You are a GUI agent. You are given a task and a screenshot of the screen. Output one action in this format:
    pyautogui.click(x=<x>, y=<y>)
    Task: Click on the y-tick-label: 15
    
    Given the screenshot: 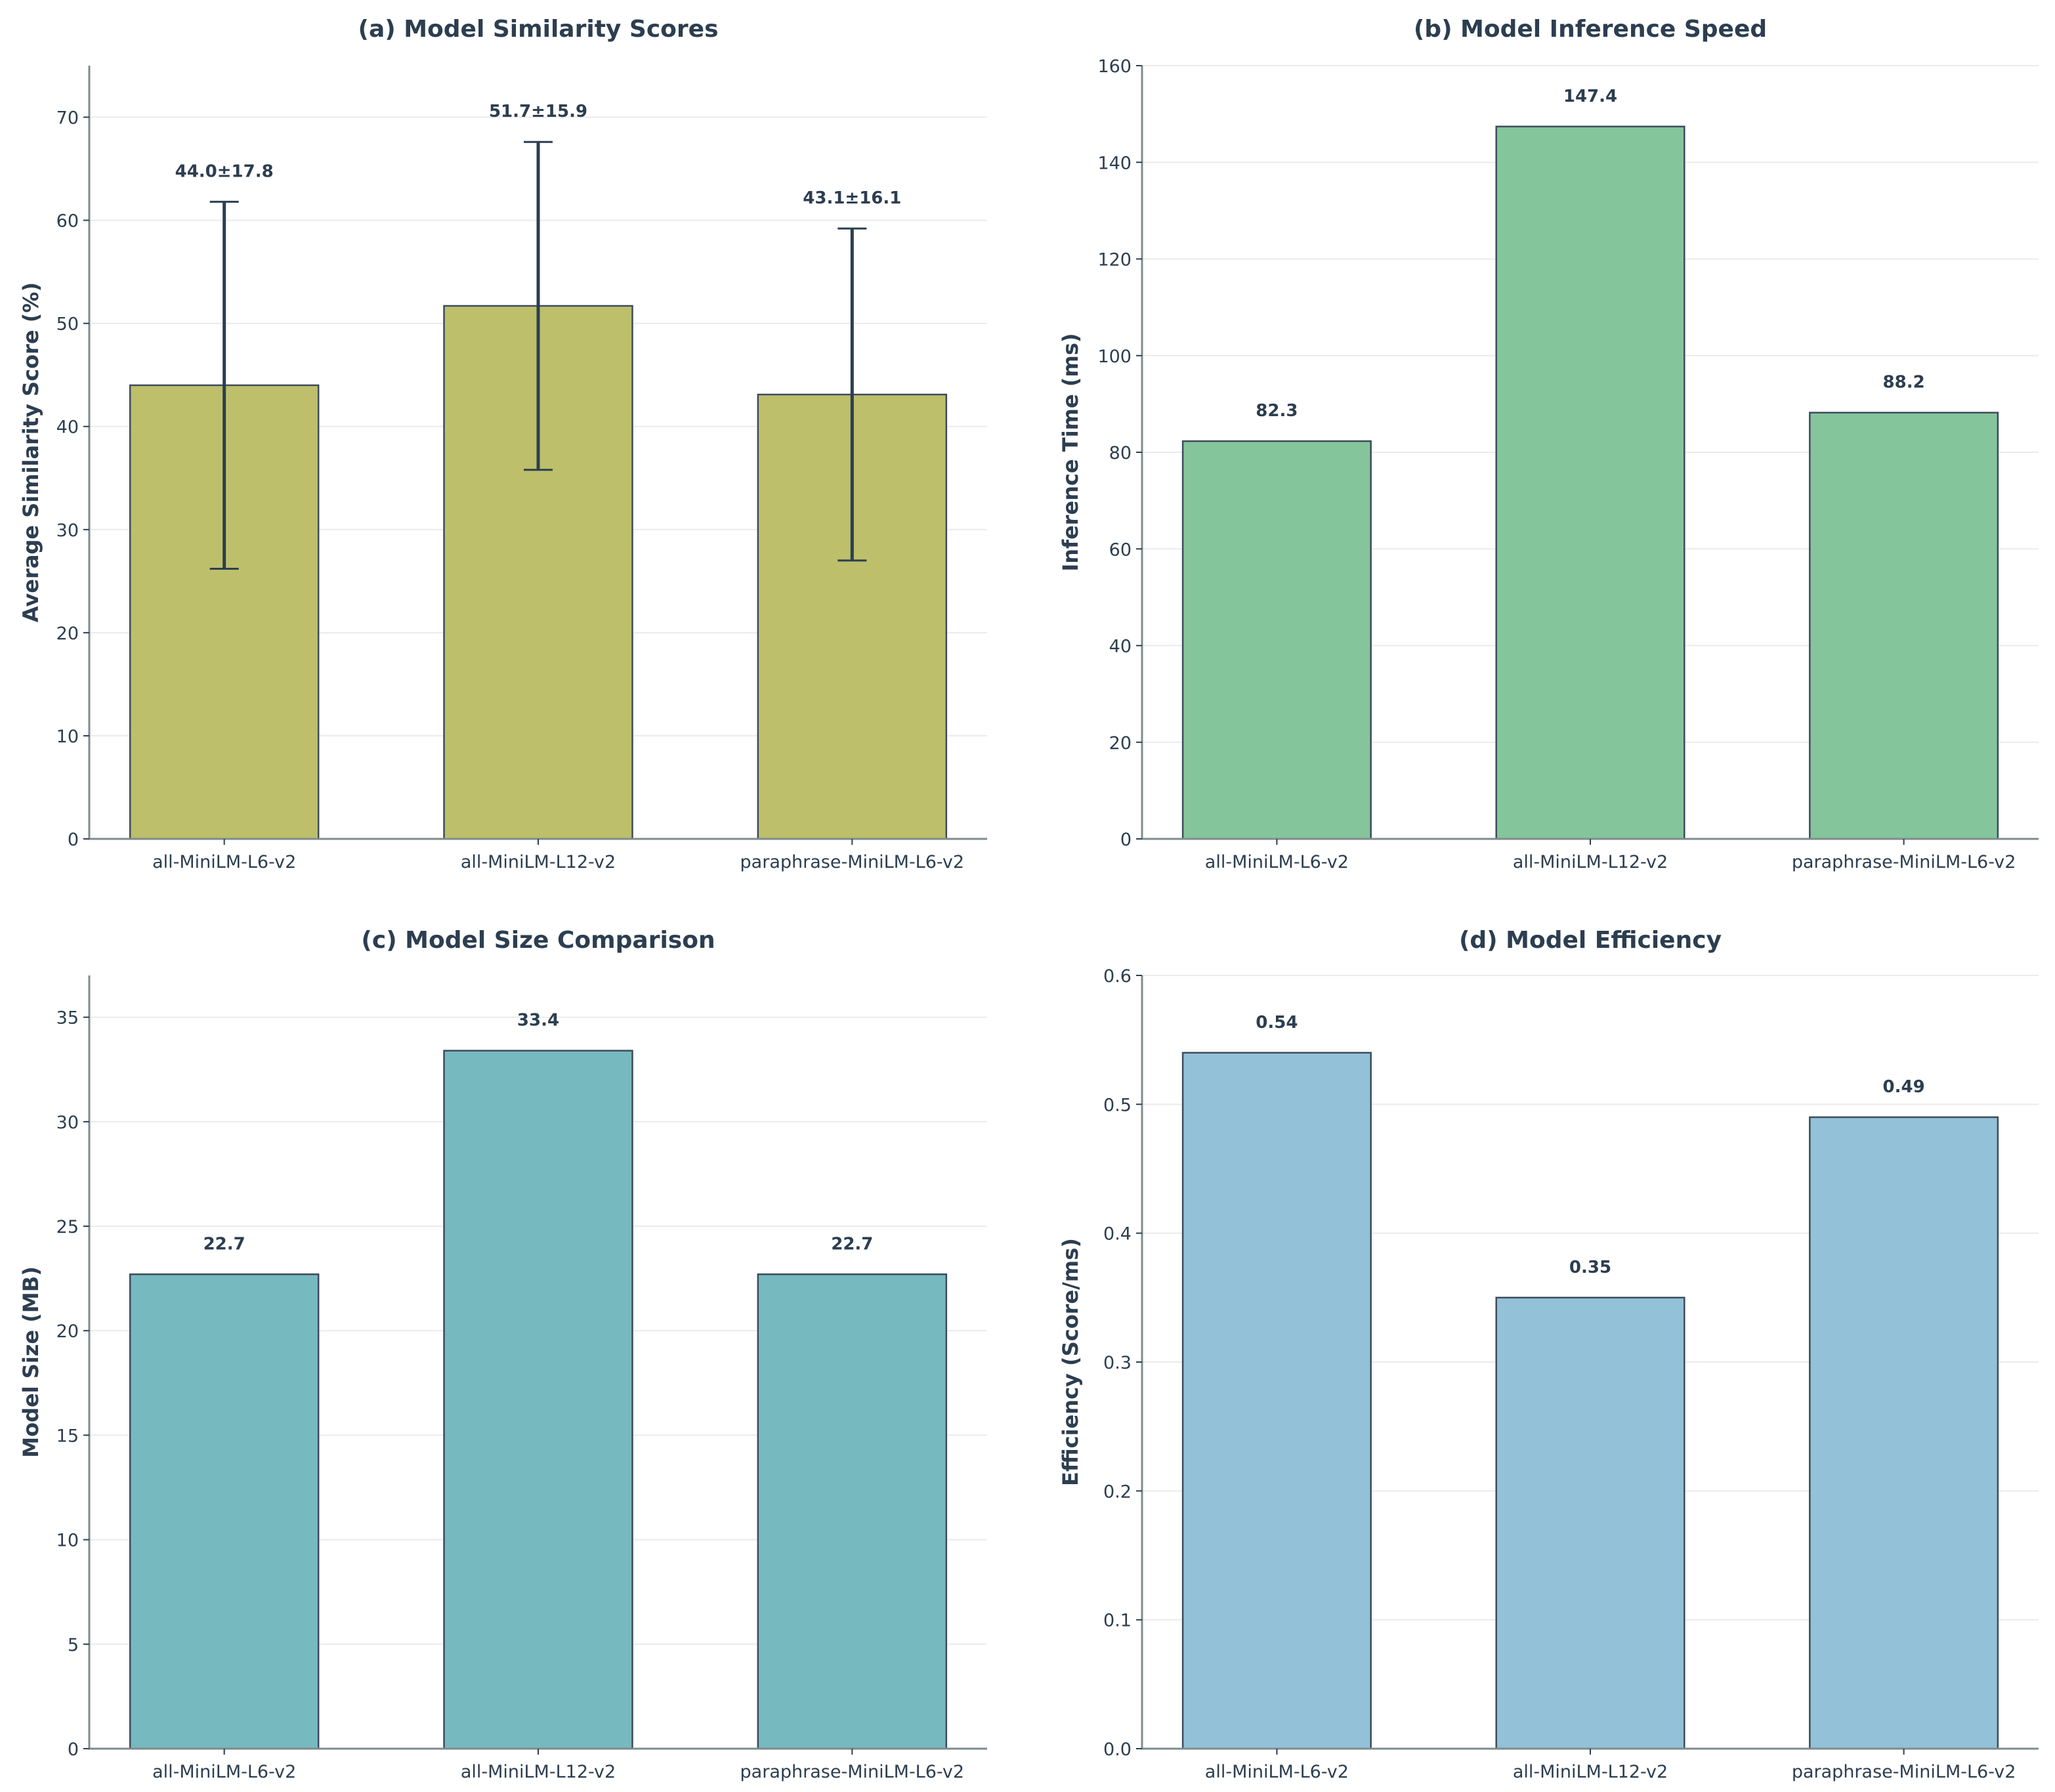 What is the action you would take?
    pyautogui.click(x=67, y=1436)
    